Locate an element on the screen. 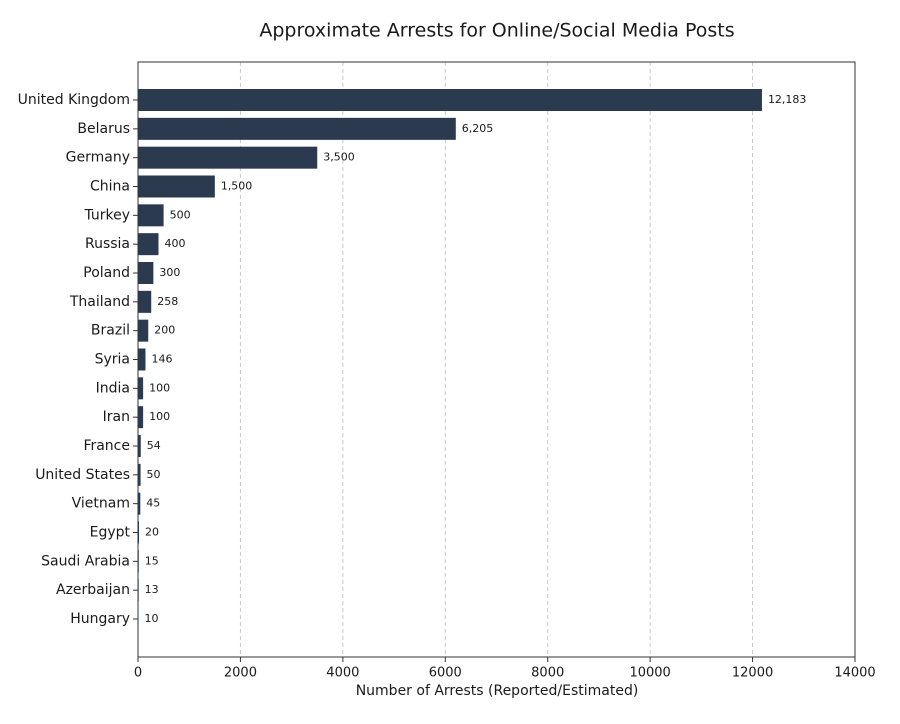 The height and width of the screenshot is (724, 900). y-tick-label: Vietnam is located at coordinates (101, 504).